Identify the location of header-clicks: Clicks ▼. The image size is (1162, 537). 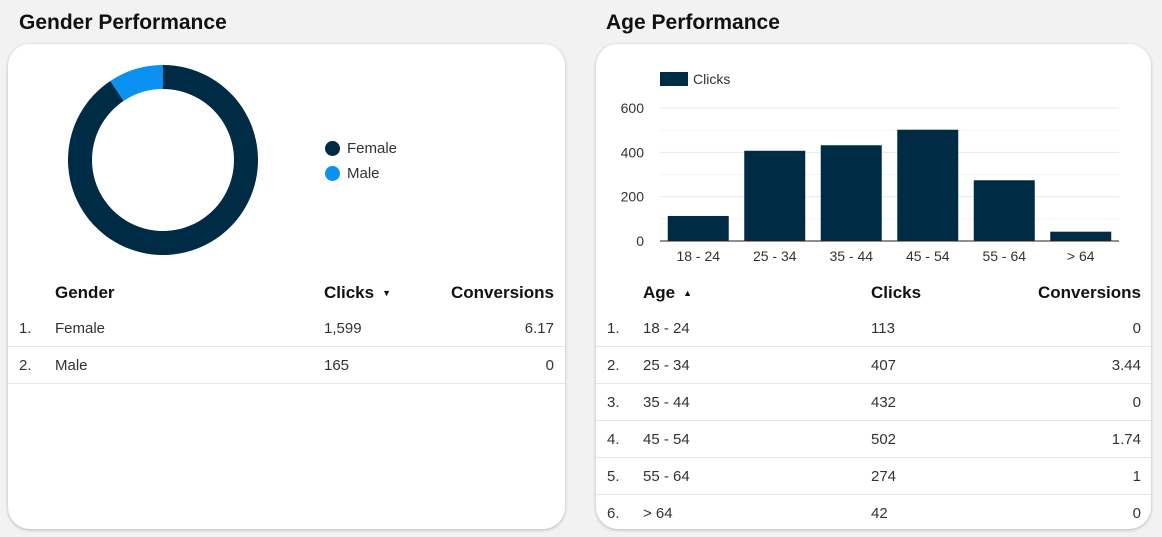
(374, 293).